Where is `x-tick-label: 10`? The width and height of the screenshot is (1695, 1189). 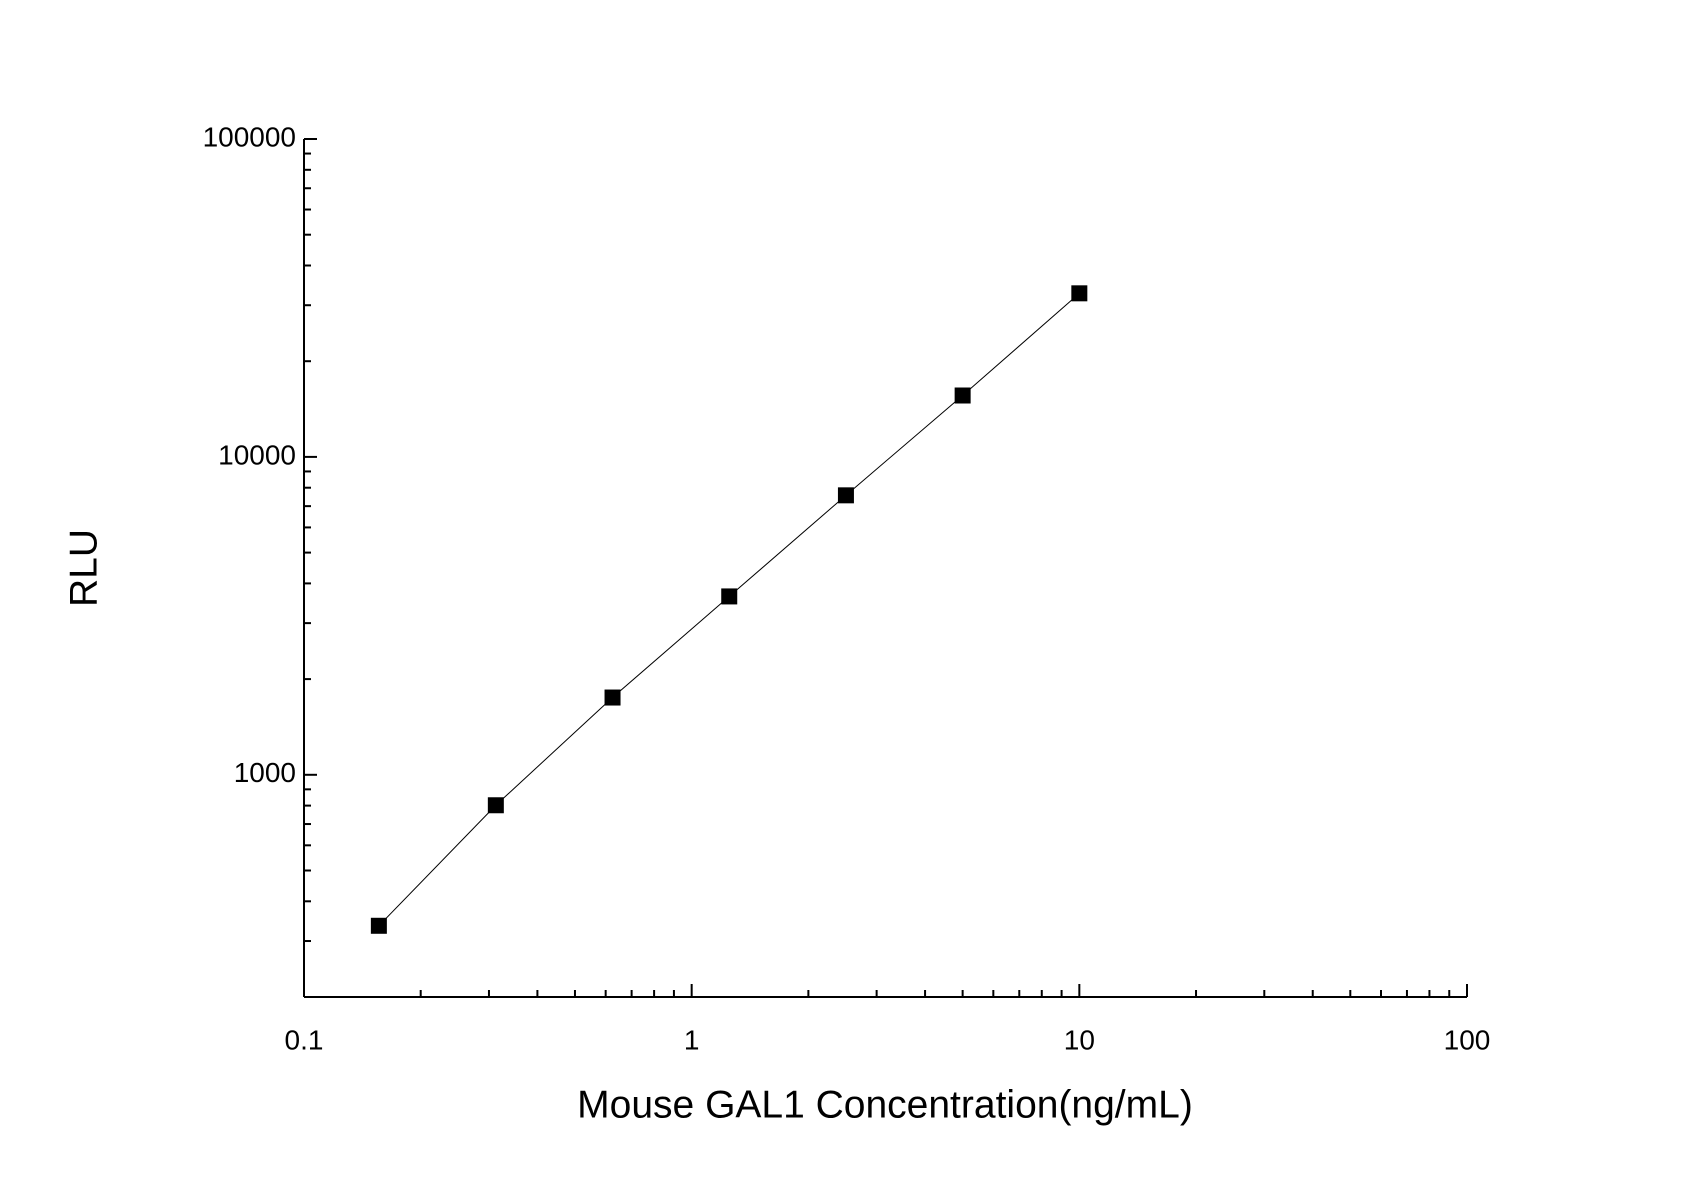
x-tick-label: 10 is located at coordinates (1079, 1039).